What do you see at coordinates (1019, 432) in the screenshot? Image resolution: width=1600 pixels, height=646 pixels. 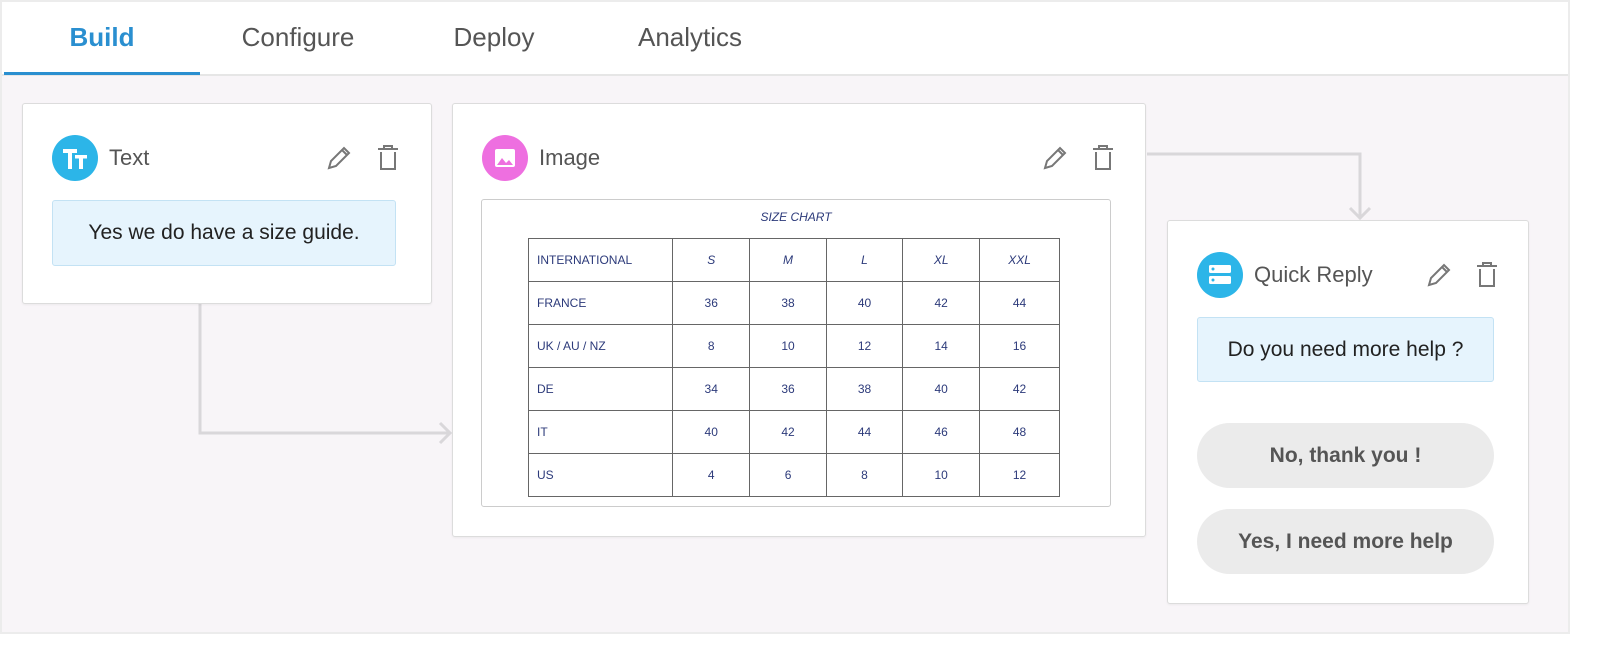 I see `table-cell: 48` at bounding box center [1019, 432].